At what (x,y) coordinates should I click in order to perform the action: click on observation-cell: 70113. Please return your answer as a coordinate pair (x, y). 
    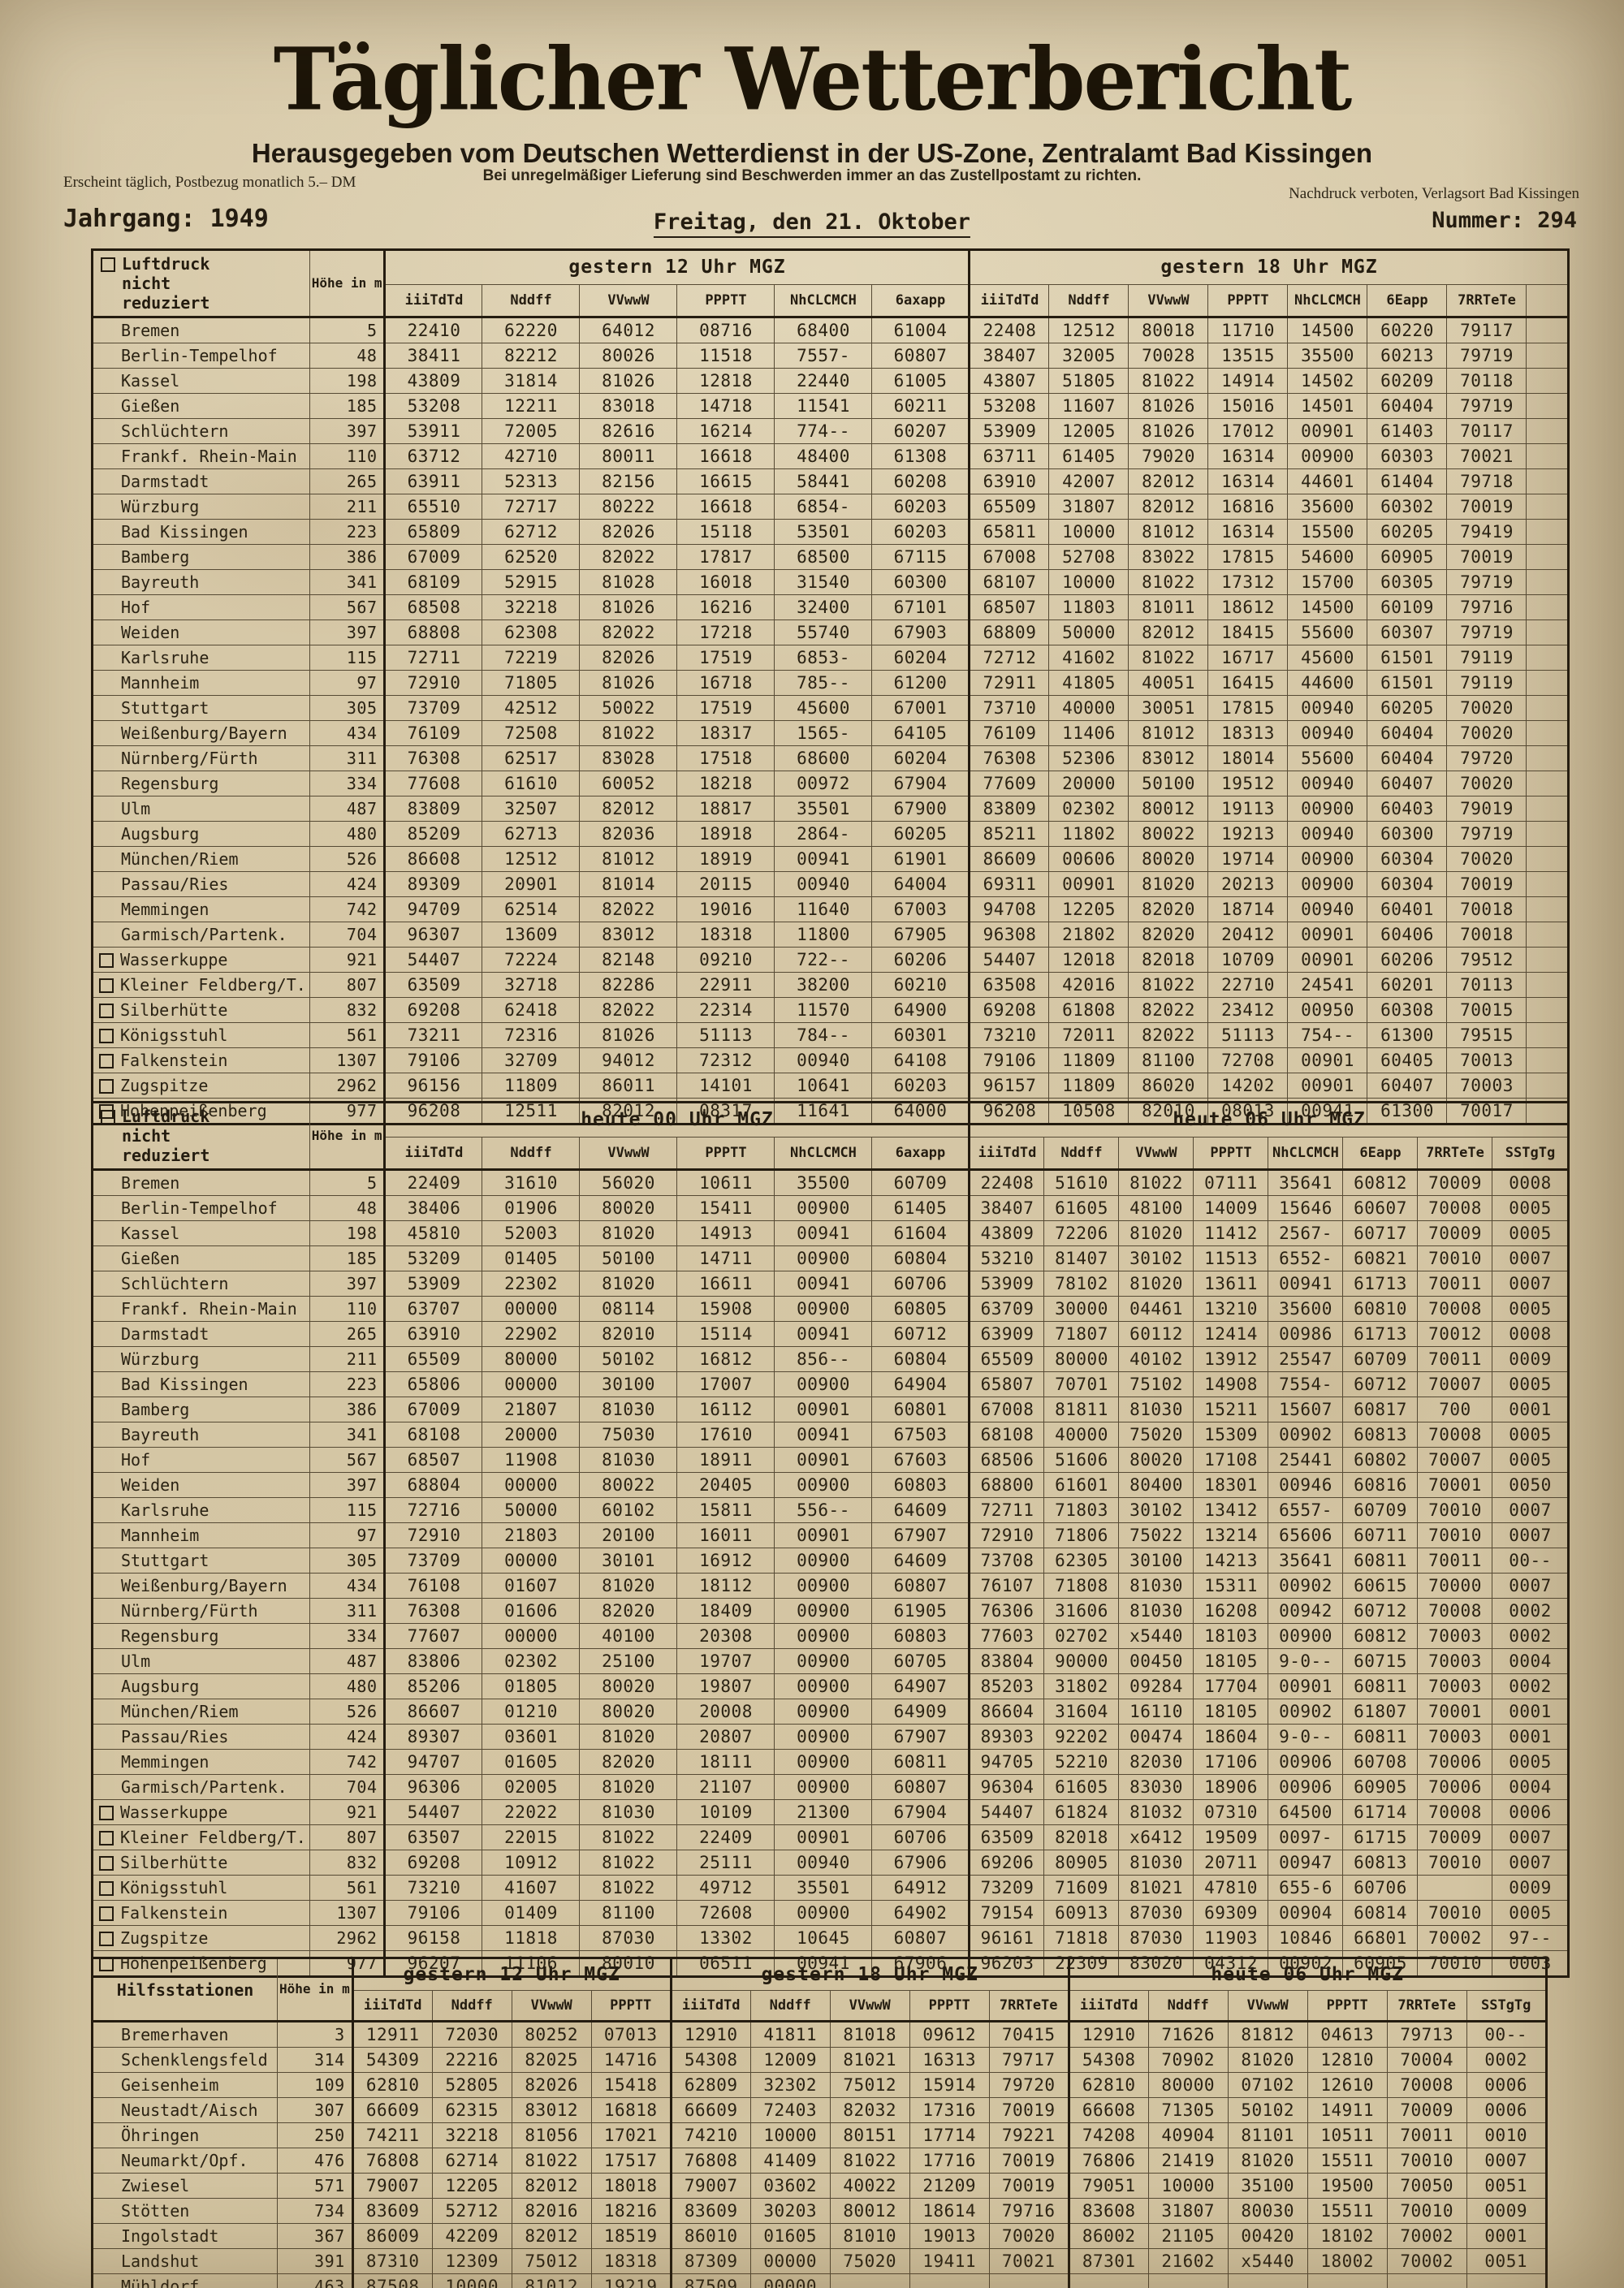
    Looking at the image, I should click on (1487, 985).